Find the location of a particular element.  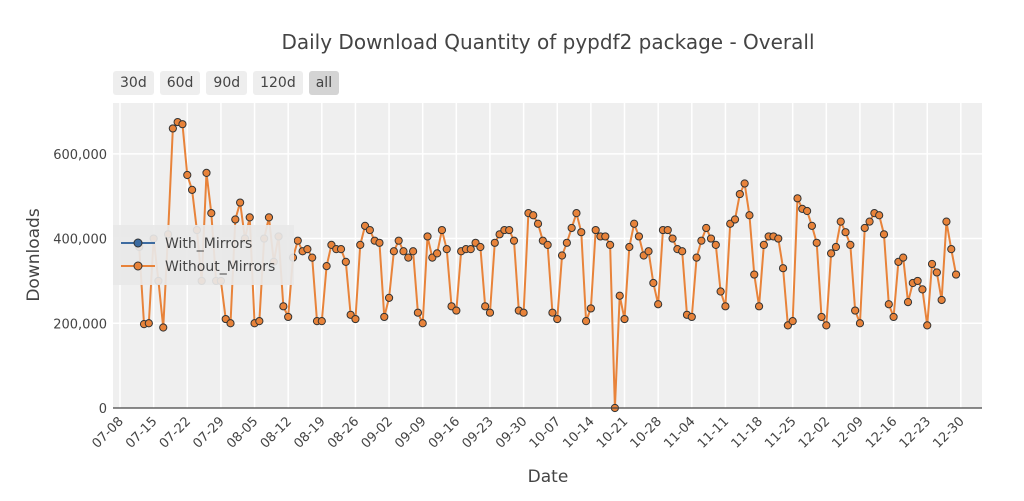

legend-label-with-mirrors: With_Mirrors is located at coordinates (208, 244).